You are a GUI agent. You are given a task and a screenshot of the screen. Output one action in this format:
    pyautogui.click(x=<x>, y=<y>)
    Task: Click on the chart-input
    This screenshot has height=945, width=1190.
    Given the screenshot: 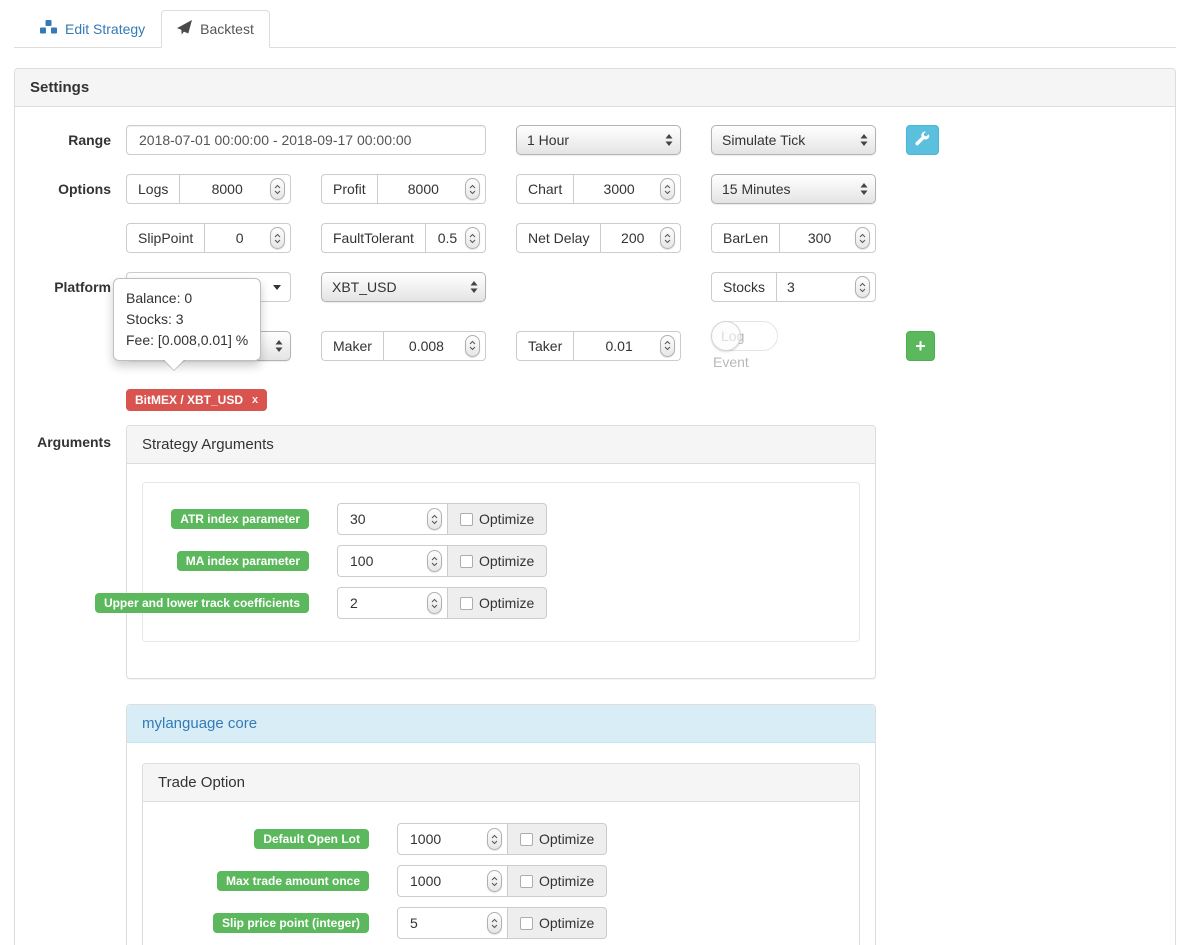 What is the action you would take?
    pyautogui.click(x=627, y=189)
    